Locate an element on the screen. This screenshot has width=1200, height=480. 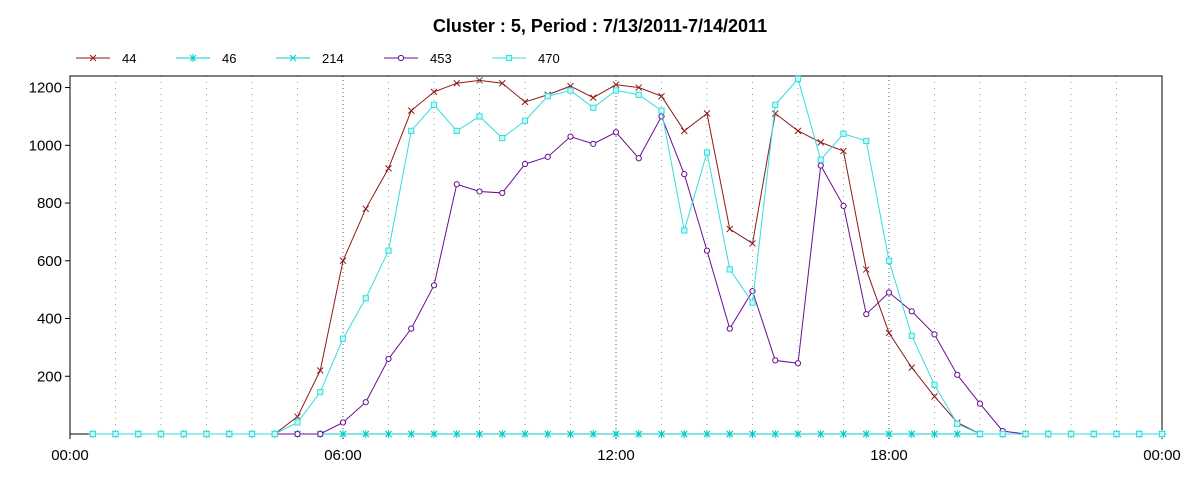
x-tick-label: 00:00 is located at coordinates (70, 455).